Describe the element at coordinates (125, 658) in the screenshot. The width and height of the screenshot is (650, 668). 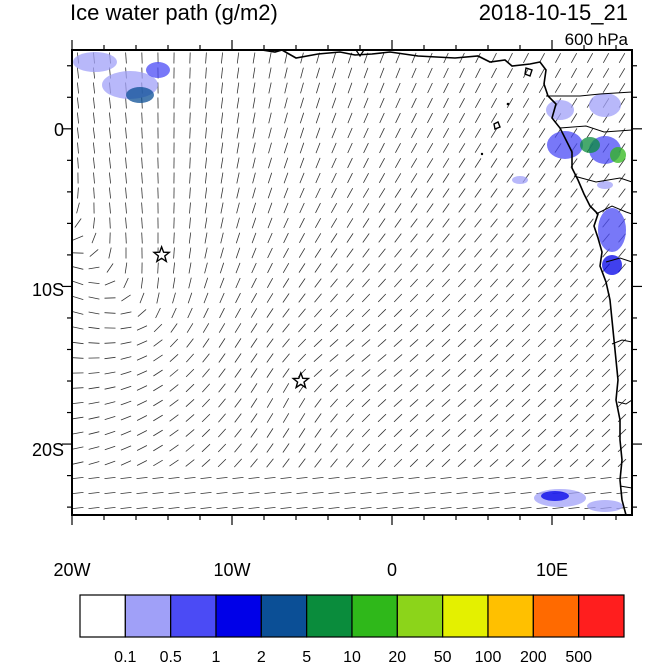
I see `colorbar-label: 0.1` at that location.